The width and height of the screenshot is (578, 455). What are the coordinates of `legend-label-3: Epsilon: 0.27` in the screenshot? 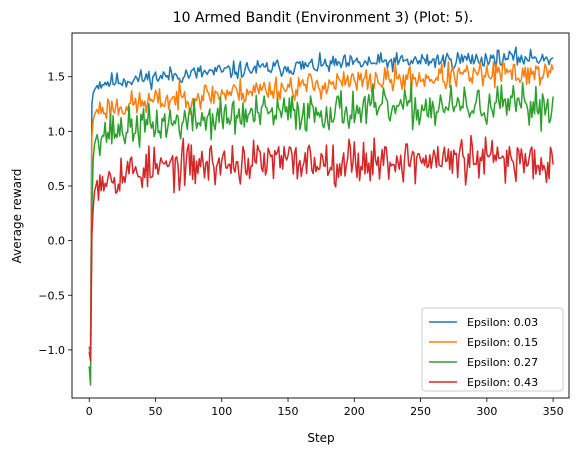 It's located at (502, 362).